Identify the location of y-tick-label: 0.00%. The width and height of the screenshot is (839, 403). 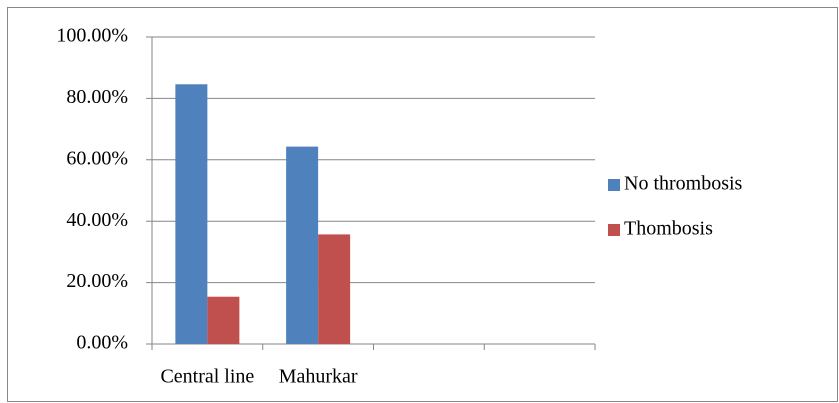
(102, 343).